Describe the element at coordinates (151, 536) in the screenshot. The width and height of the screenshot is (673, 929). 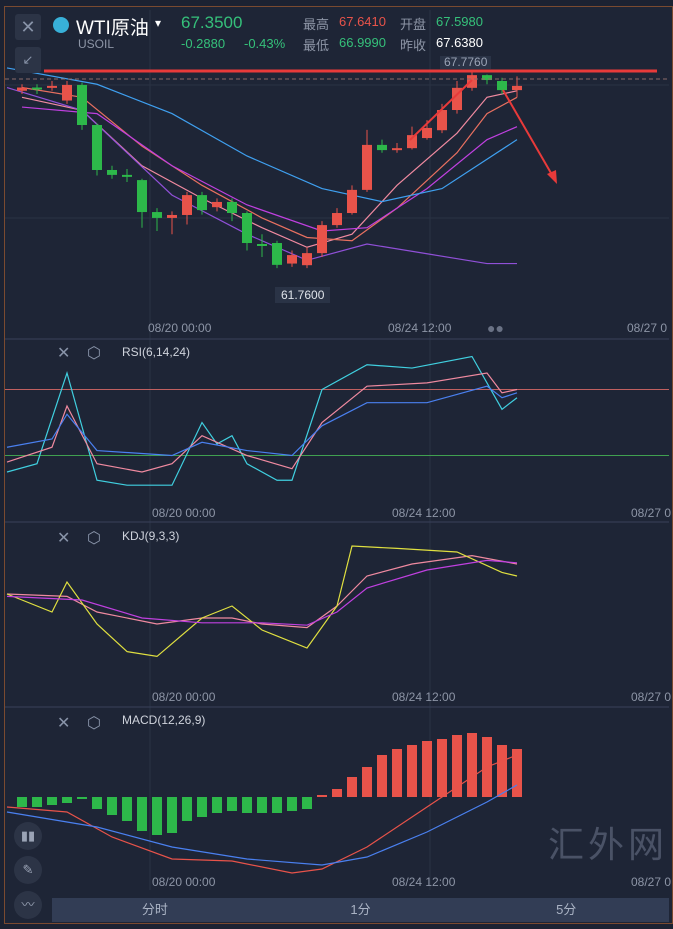
I see `kdj-title: KDJ(9,3,3)` at that location.